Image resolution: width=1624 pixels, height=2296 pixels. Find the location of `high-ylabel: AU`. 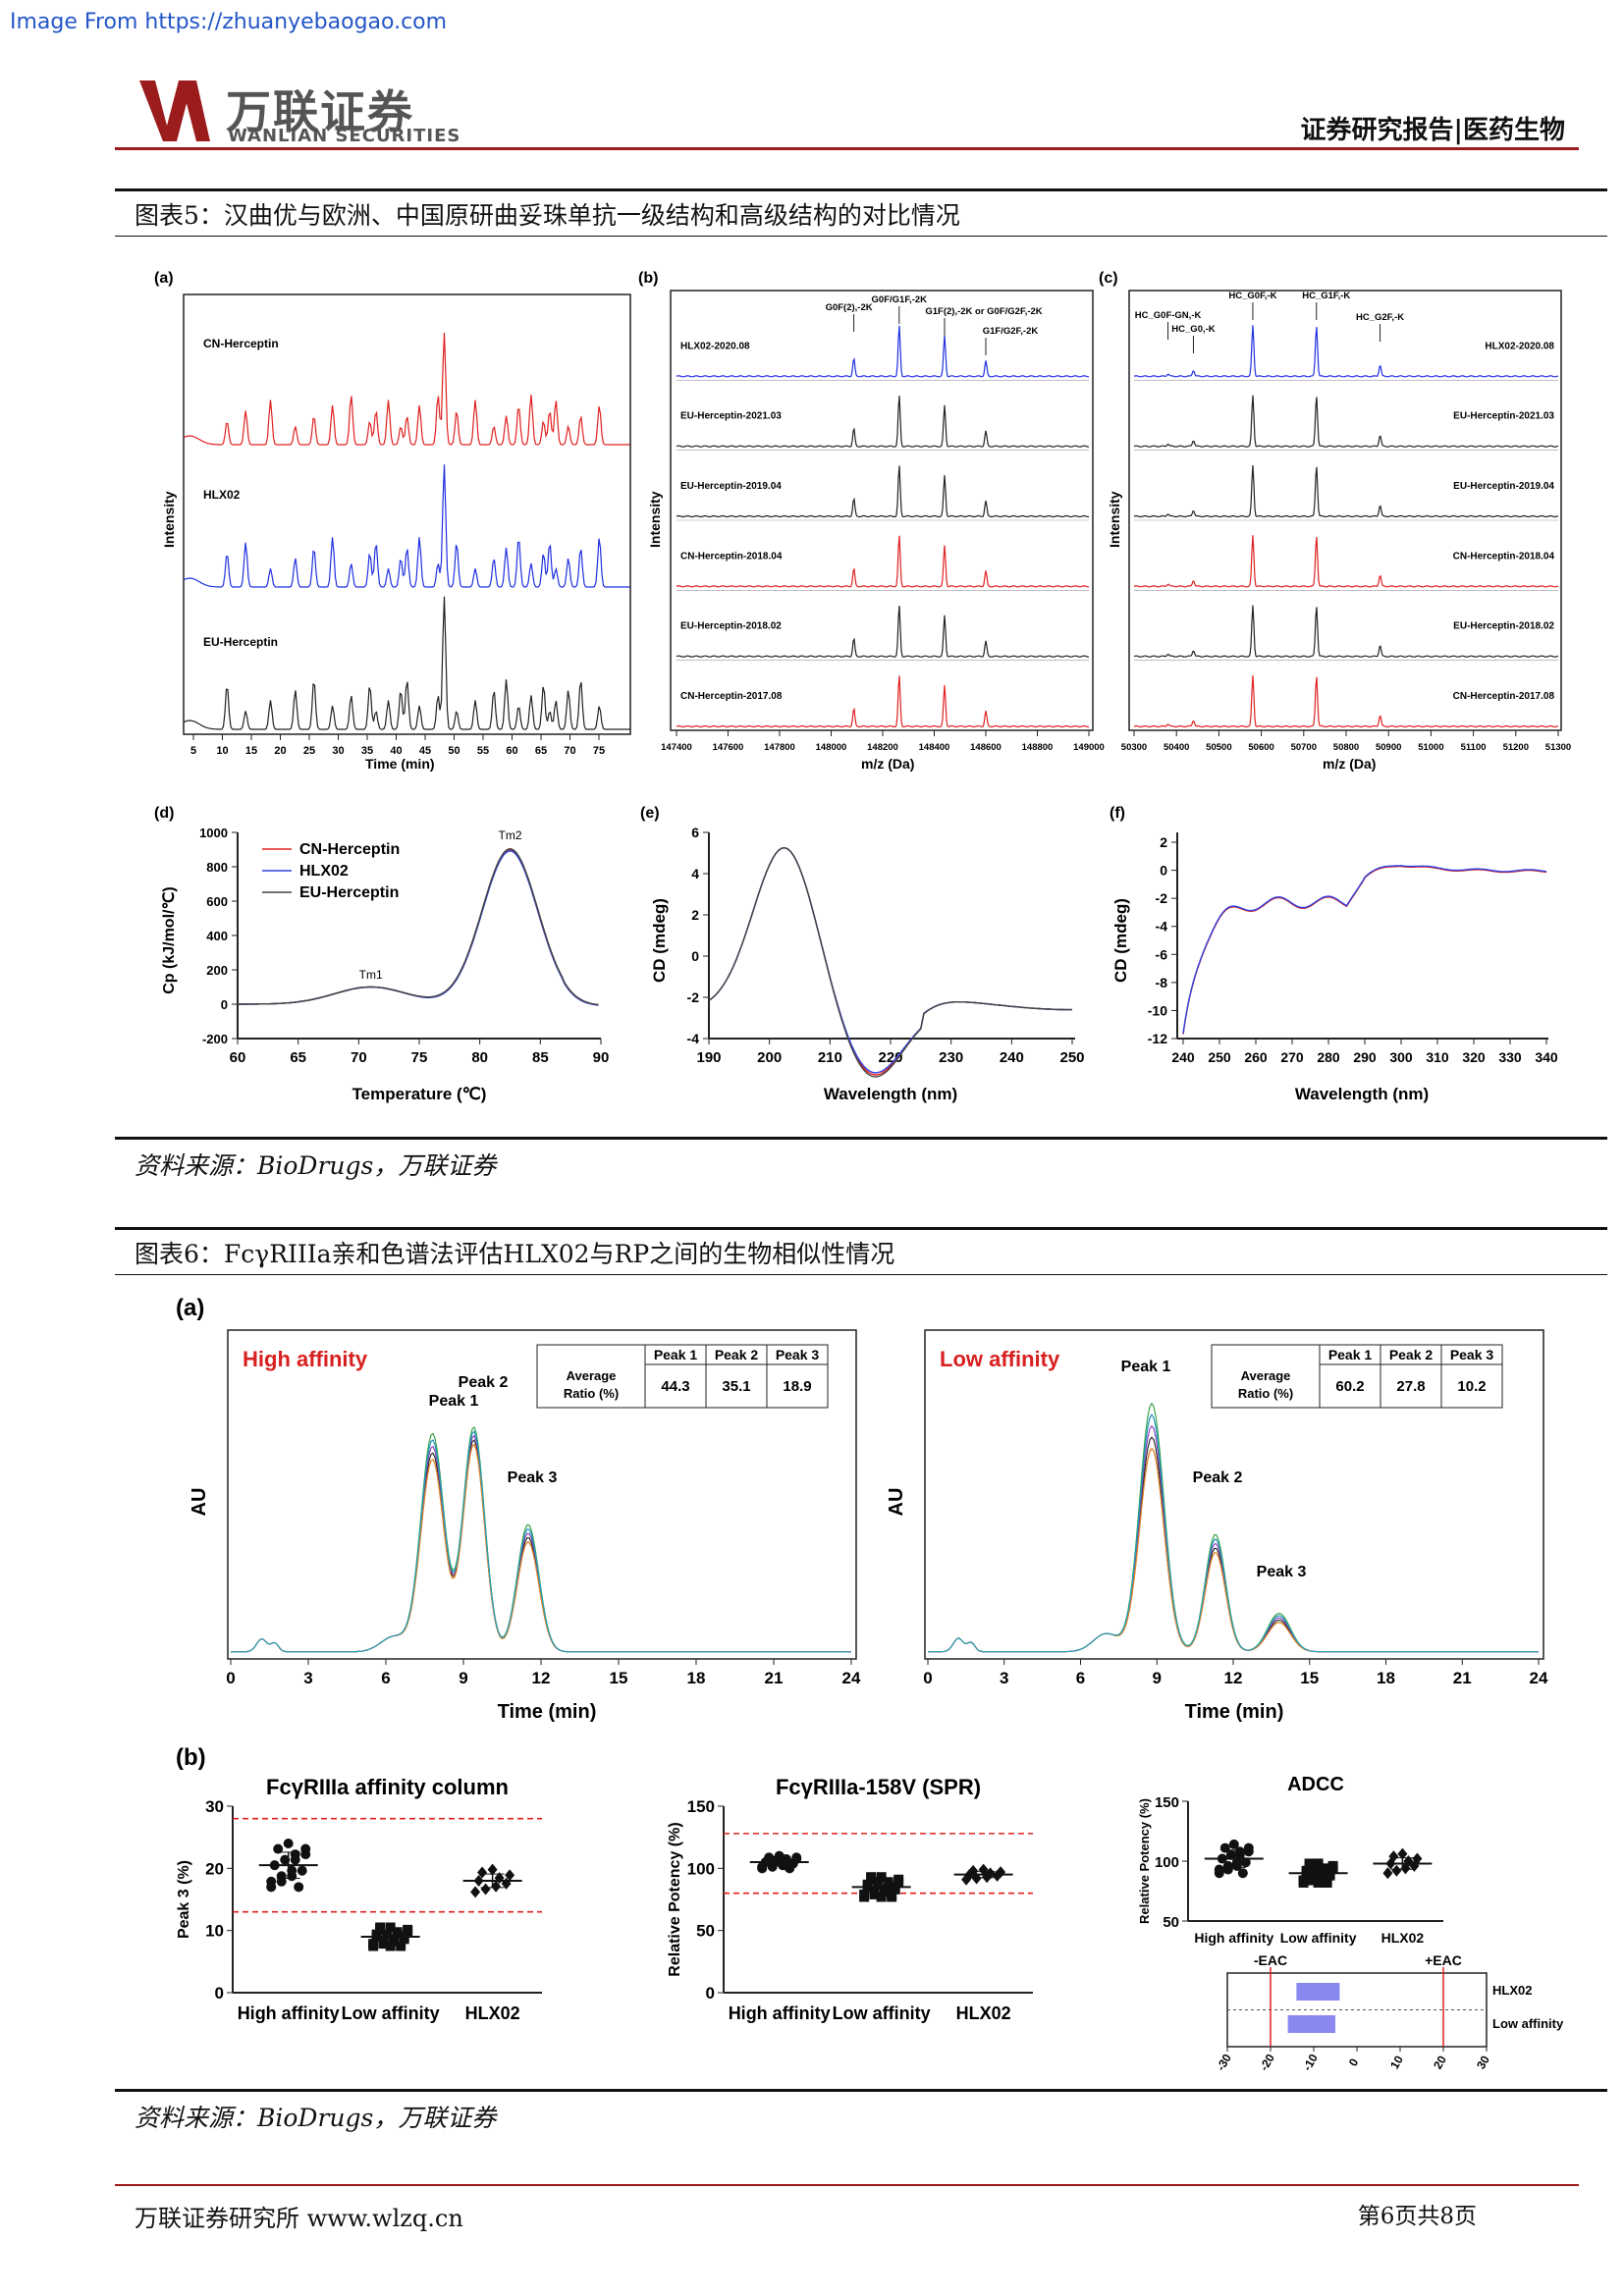

high-ylabel: AU is located at coordinates (199, 1502).